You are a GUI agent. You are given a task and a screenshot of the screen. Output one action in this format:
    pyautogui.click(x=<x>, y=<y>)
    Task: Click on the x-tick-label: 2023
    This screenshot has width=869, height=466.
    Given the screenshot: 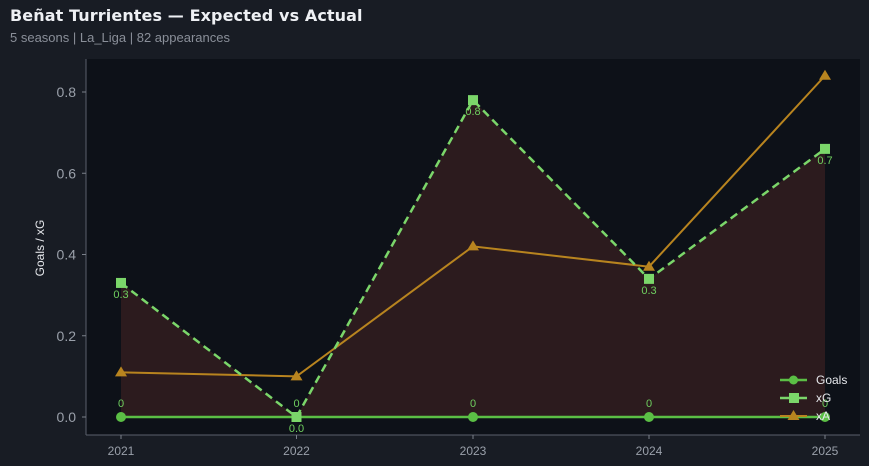 What is the action you would take?
    pyautogui.click(x=473, y=451)
    